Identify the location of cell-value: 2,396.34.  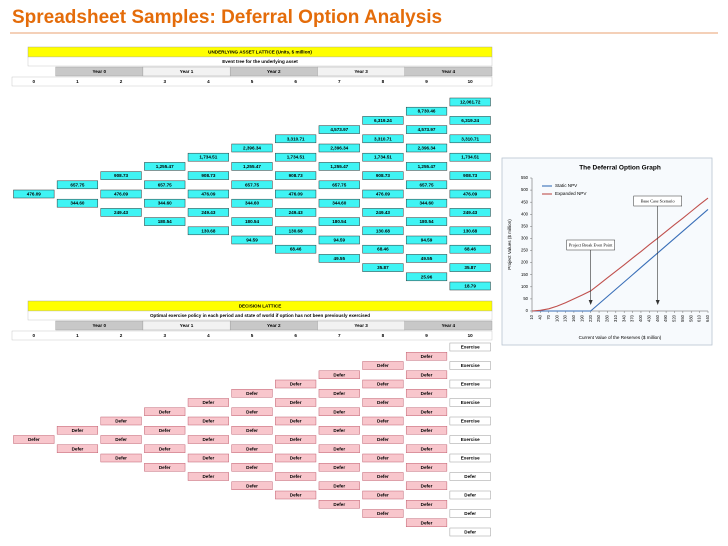
(252, 148).